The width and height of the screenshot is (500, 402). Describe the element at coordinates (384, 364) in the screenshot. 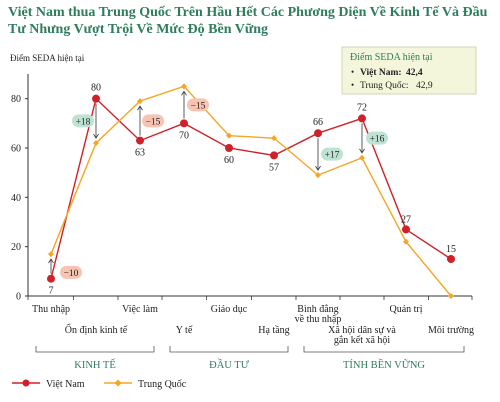

I see `group-label: TÍNH BỀN VỮNG` at that location.